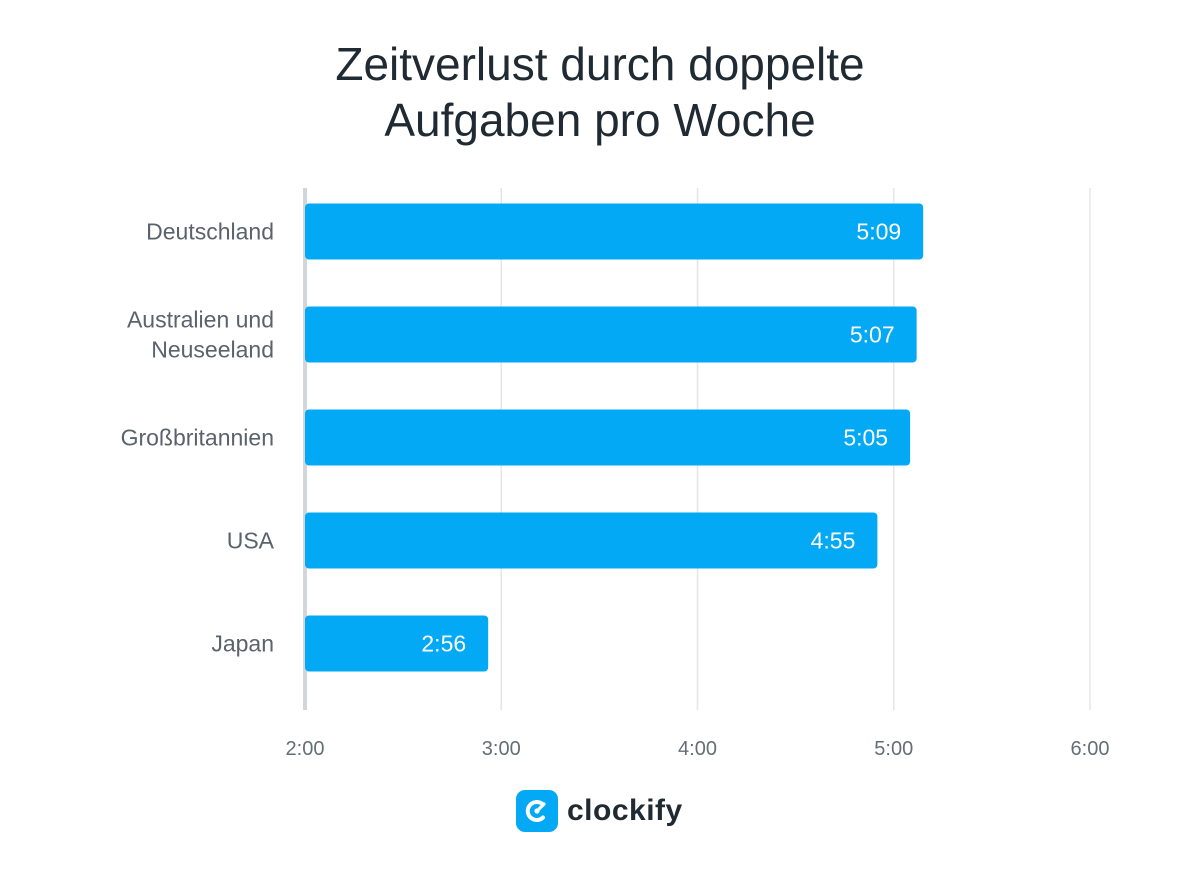  I want to click on x-tick-label: 6:00, so click(1090, 749).